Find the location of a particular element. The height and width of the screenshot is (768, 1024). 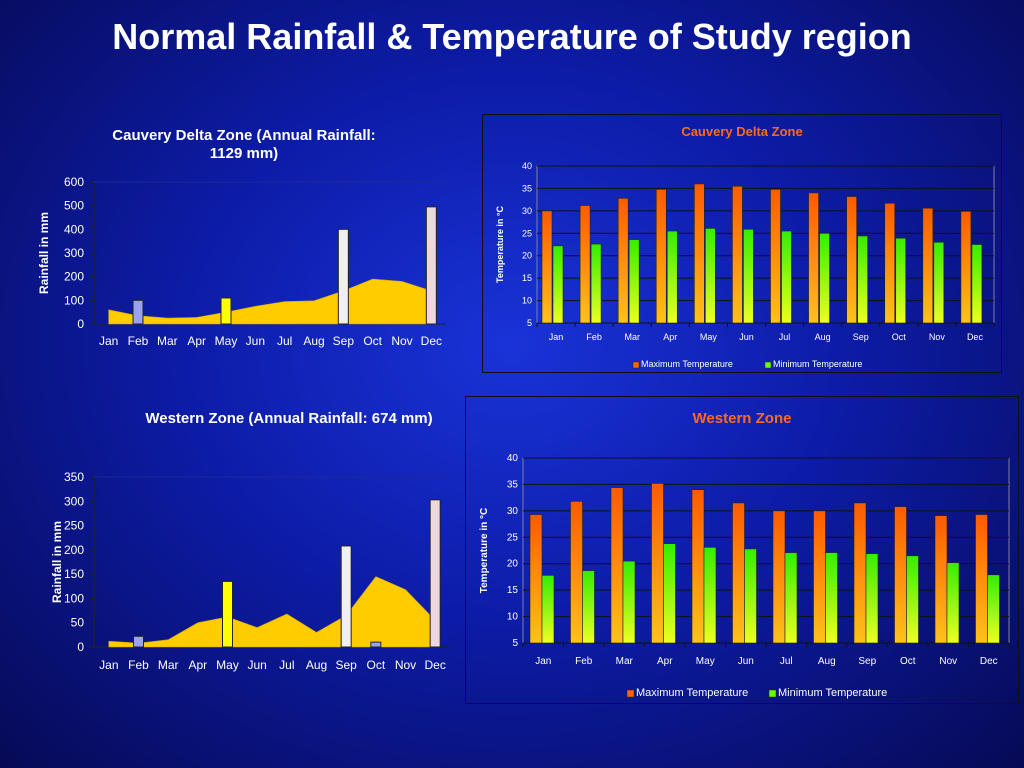

temp-cauvery_temperature-bar-maximum-temperature-mar is located at coordinates (623, 260).